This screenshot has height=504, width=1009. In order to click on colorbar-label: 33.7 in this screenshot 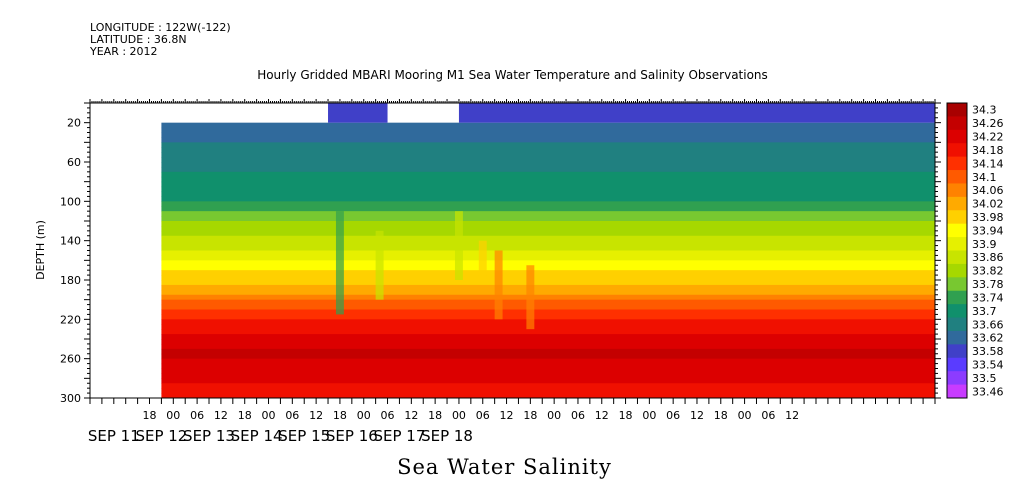, I will do `click(984, 311)`.